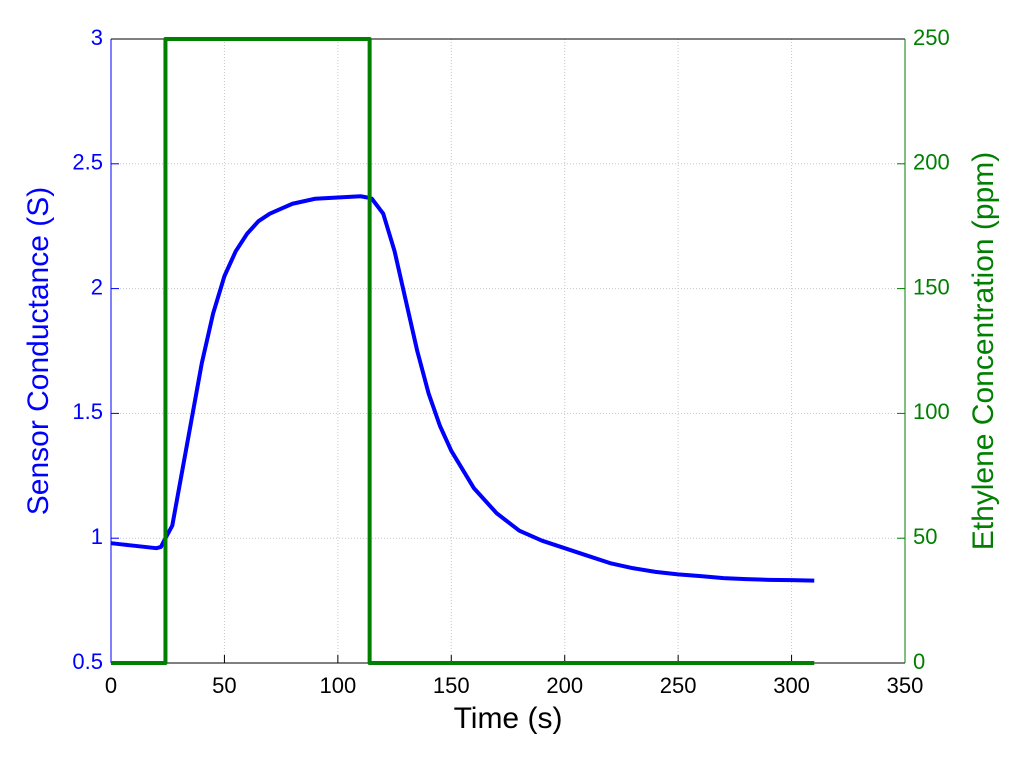  What do you see at coordinates (931, 162) in the screenshot?
I see `y2-tick-label: 200` at bounding box center [931, 162].